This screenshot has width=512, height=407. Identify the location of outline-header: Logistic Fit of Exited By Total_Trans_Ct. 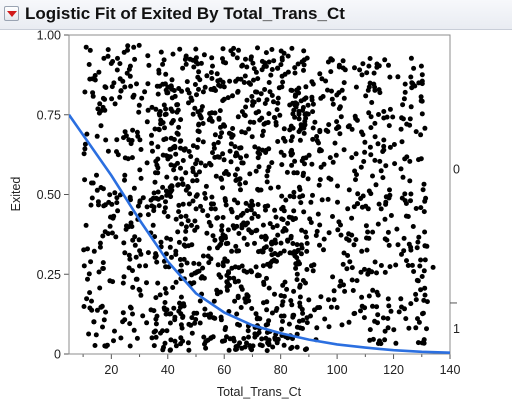
(256, 15).